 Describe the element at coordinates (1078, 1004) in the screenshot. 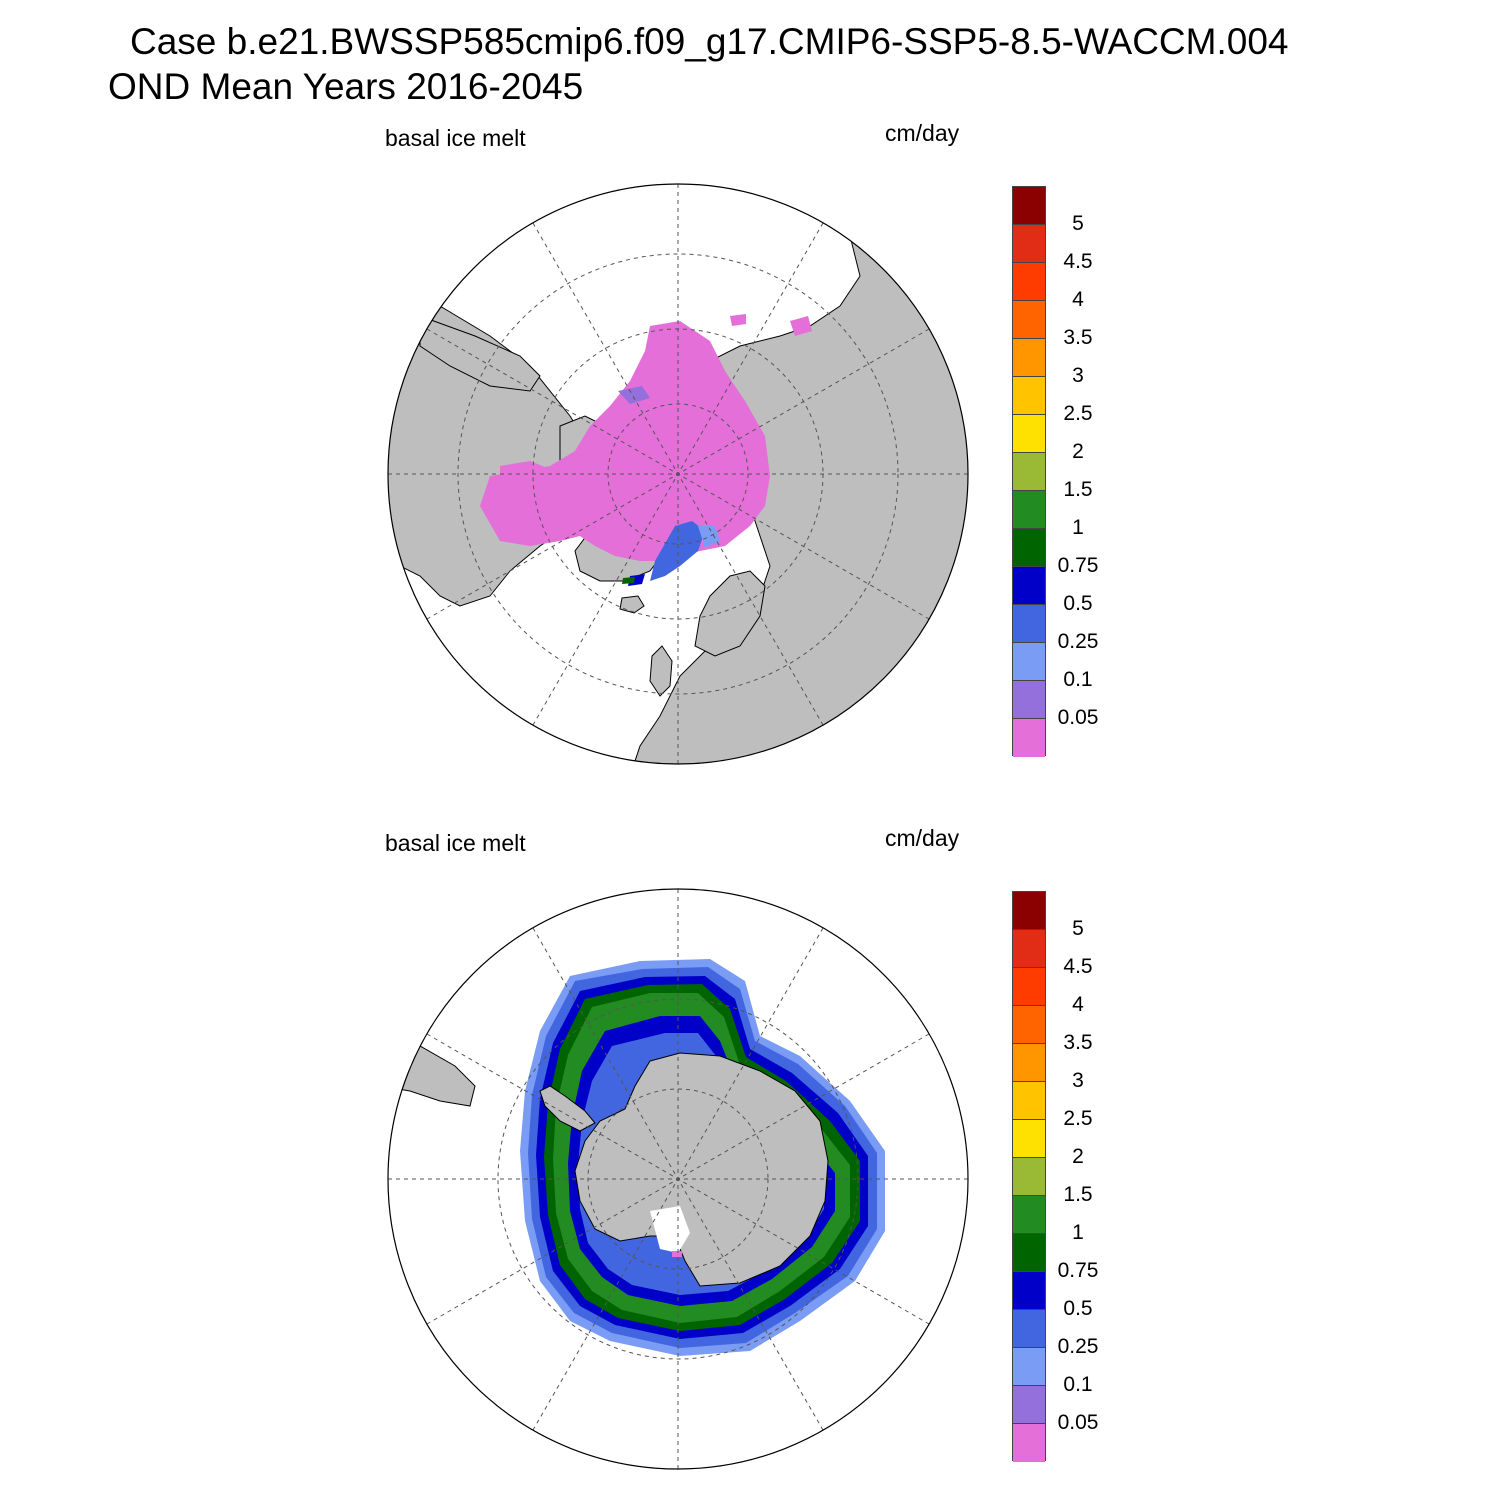

I see `south-colorbar-label: 4` at that location.